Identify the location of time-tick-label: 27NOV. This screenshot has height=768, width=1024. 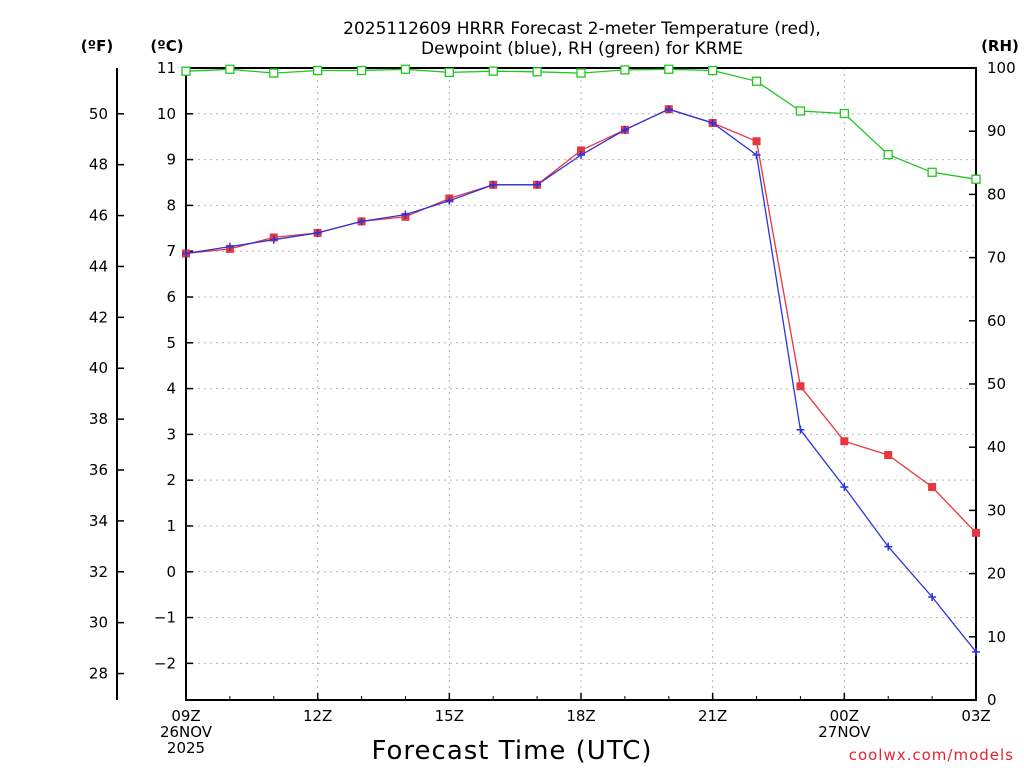
(844, 732).